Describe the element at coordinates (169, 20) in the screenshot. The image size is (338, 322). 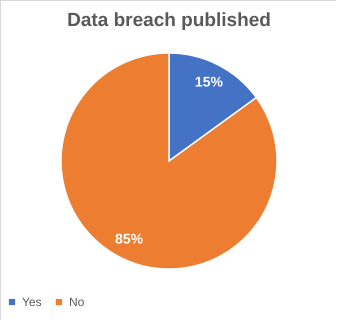
I see `chart-title: Data breach published` at that location.